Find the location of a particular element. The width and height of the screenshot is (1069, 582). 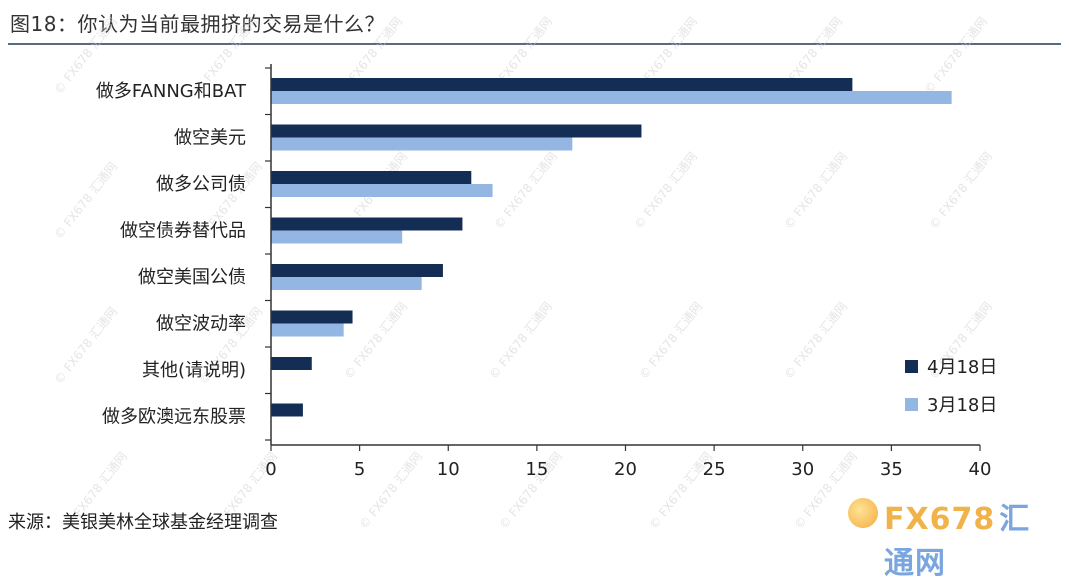

chart-title: 图18：你认为当前最拥挤的交易是什么？ is located at coordinates (197, 24).